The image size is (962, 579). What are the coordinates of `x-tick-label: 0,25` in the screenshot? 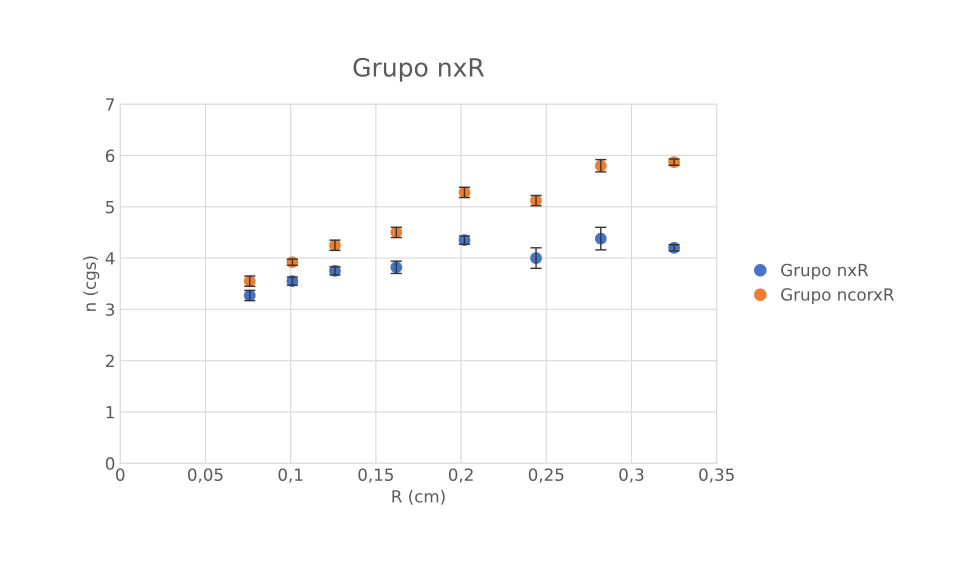 It's located at (546, 475).